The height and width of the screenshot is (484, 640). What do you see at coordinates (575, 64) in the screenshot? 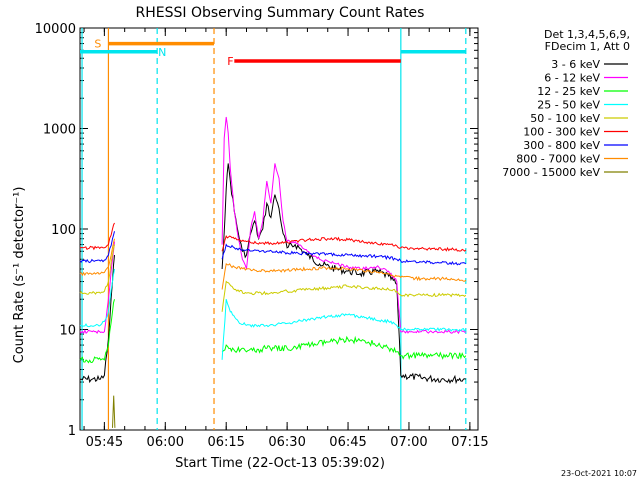
I see `legend-label: 3 - 6 keV` at bounding box center [575, 64].